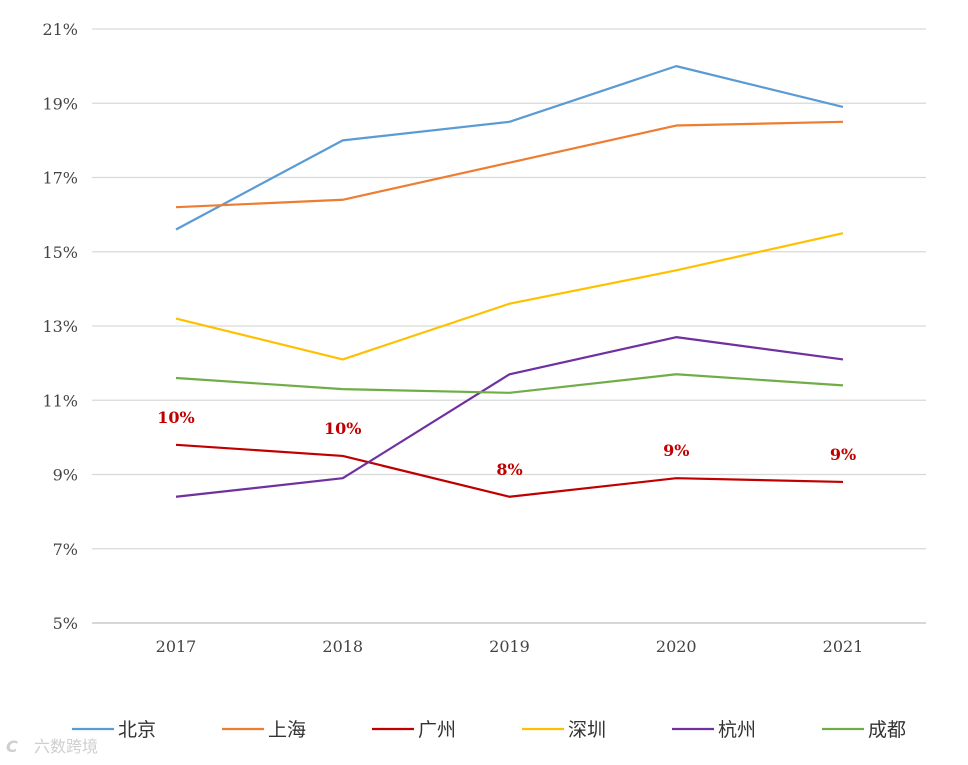 Image resolution: width=968 pixels, height=765 pixels. What do you see at coordinates (509, 164) in the screenshot?
I see `series-line-上海` at bounding box center [509, 164].